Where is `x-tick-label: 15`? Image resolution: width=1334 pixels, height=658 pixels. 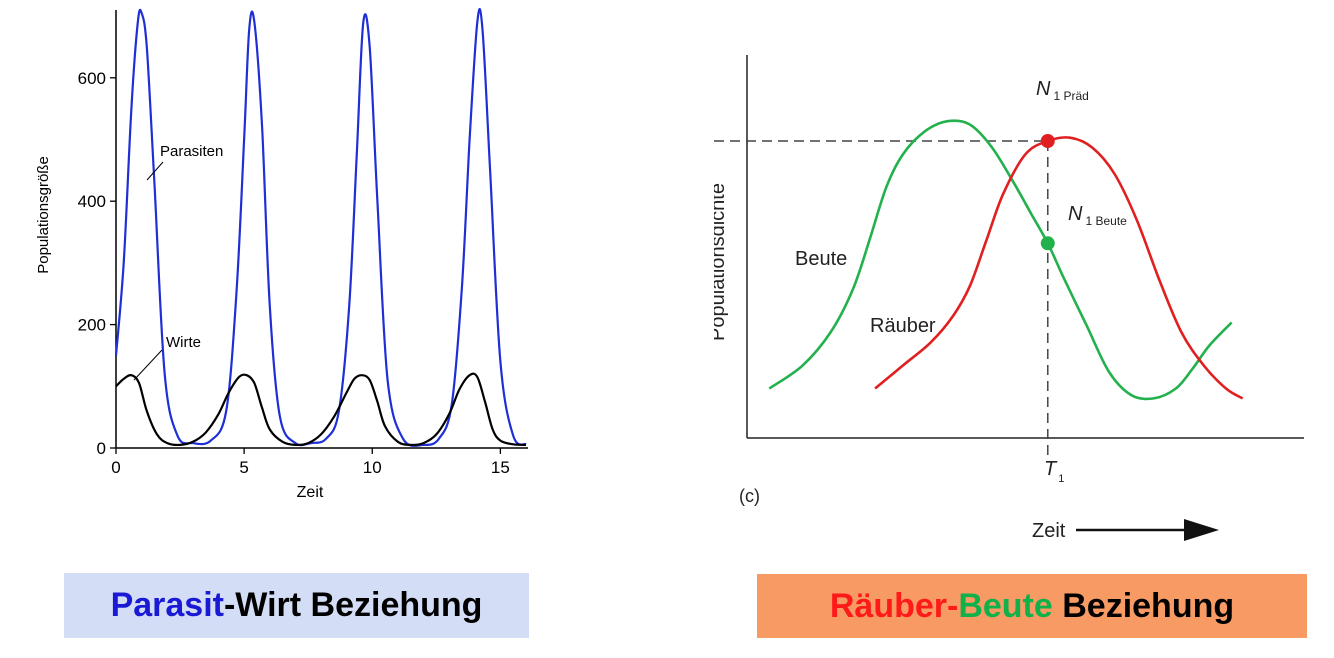
x-tick-label: 15 is located at coordinates (500, 467).